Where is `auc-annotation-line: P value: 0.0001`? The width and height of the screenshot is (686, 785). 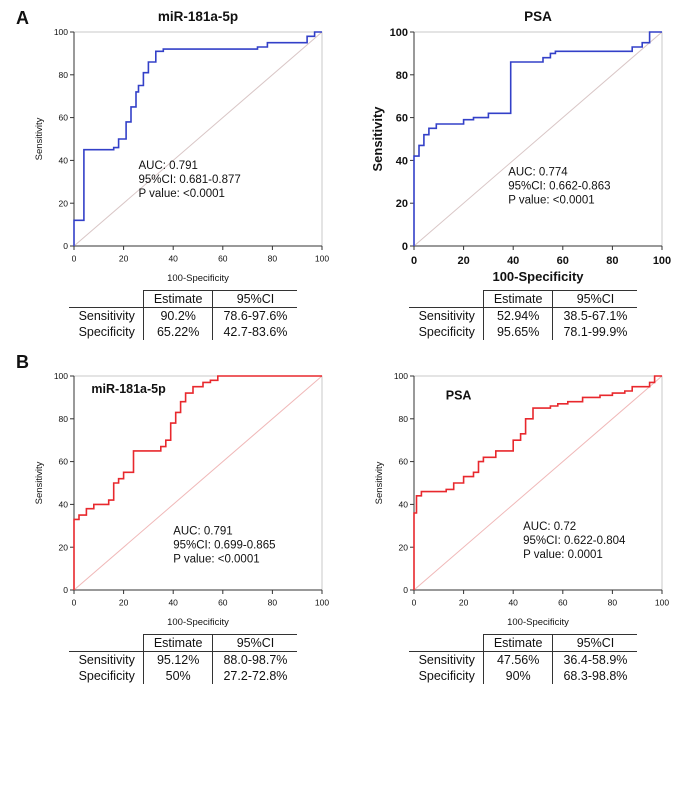
auc-annotation-line: P value: 0.0001 is located at coordinates (563, 555).